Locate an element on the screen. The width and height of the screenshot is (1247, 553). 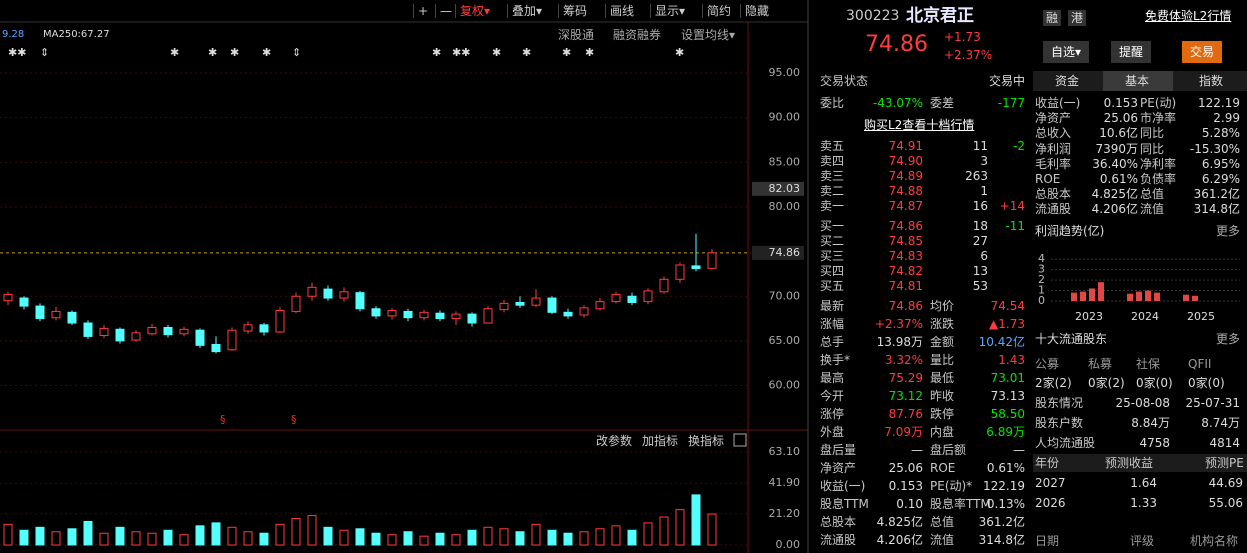
holder-value: 8.74万 is located at coordinates (1220, 423).